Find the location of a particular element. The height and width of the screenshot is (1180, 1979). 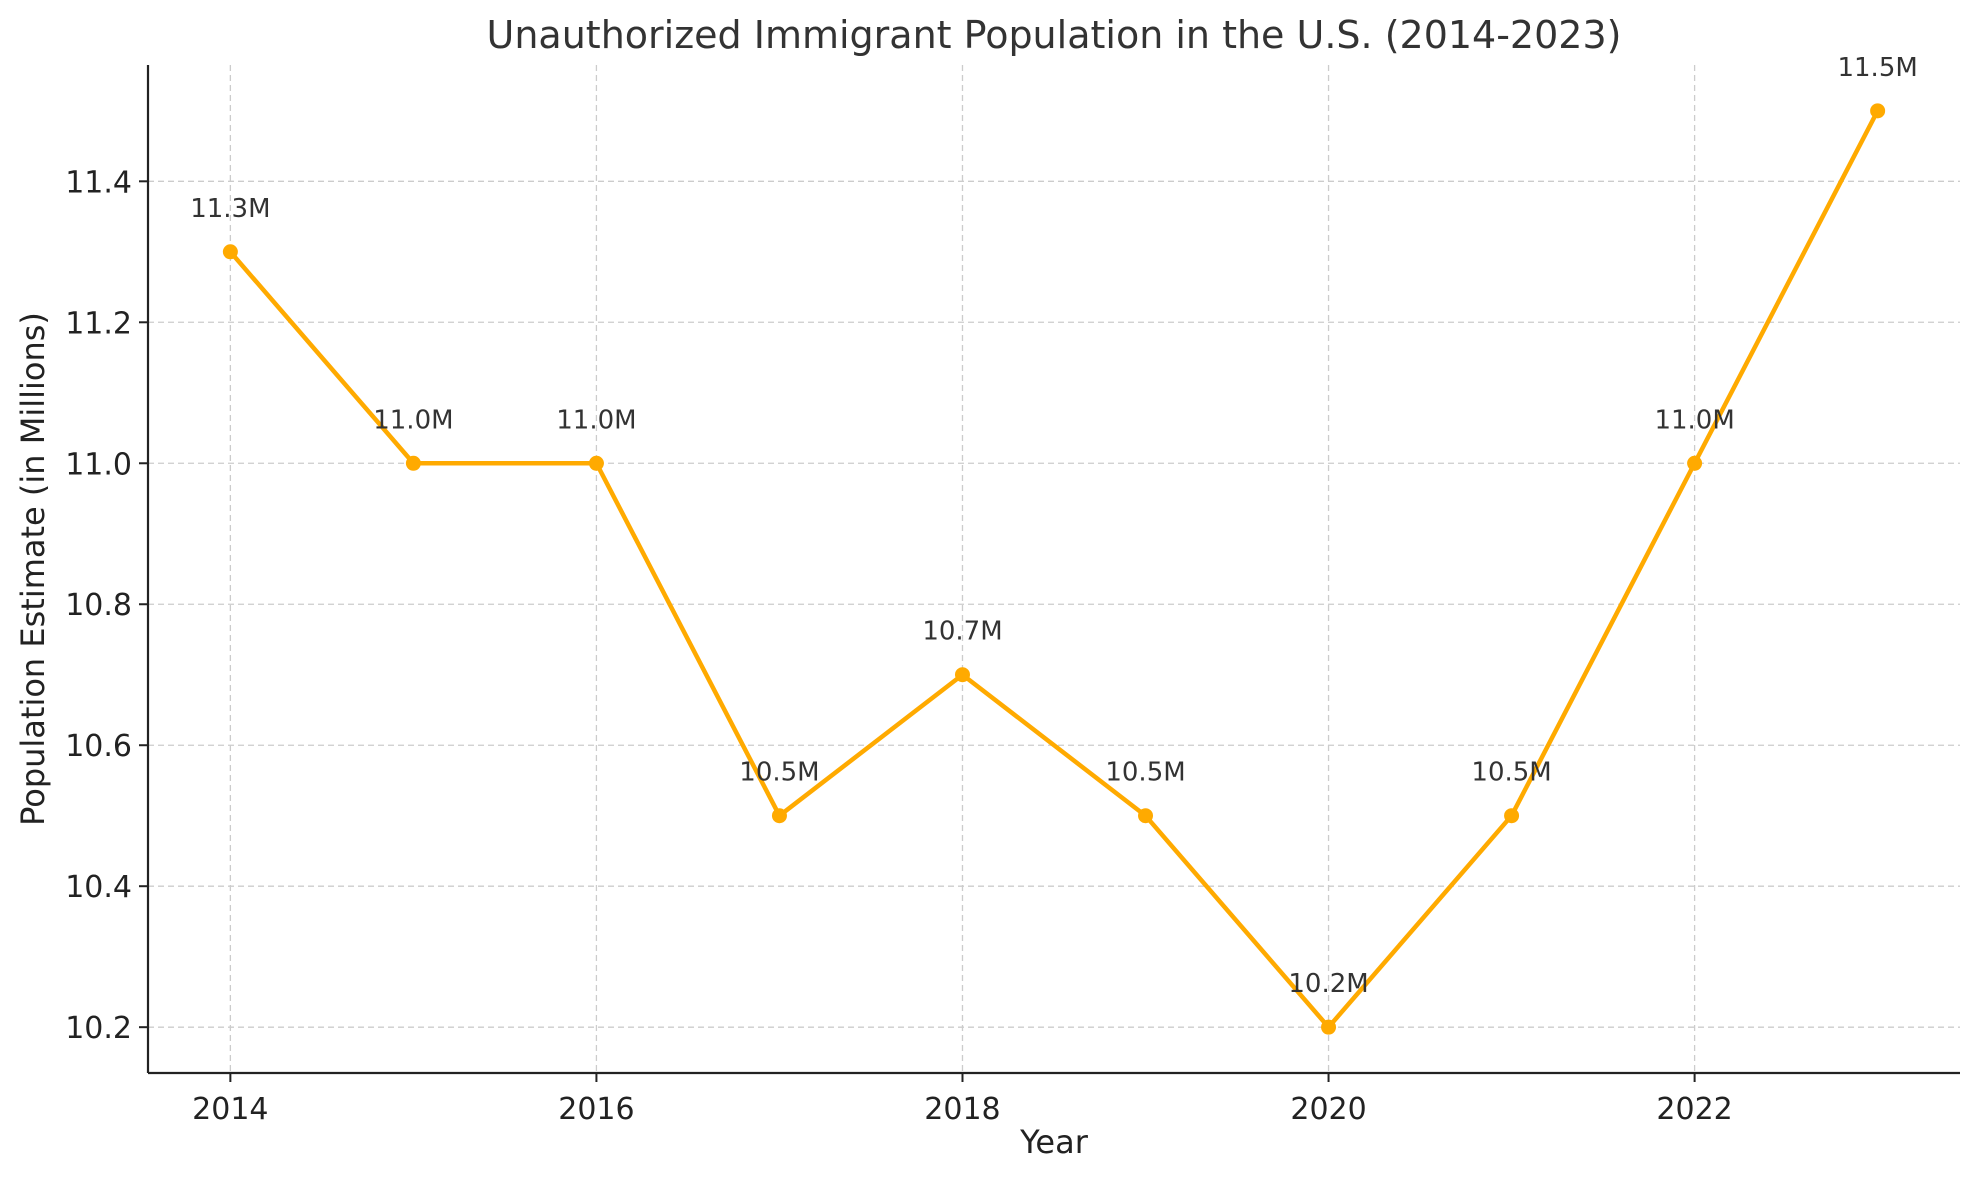

data-label: 11.3M is located at coordinates (230, 209).